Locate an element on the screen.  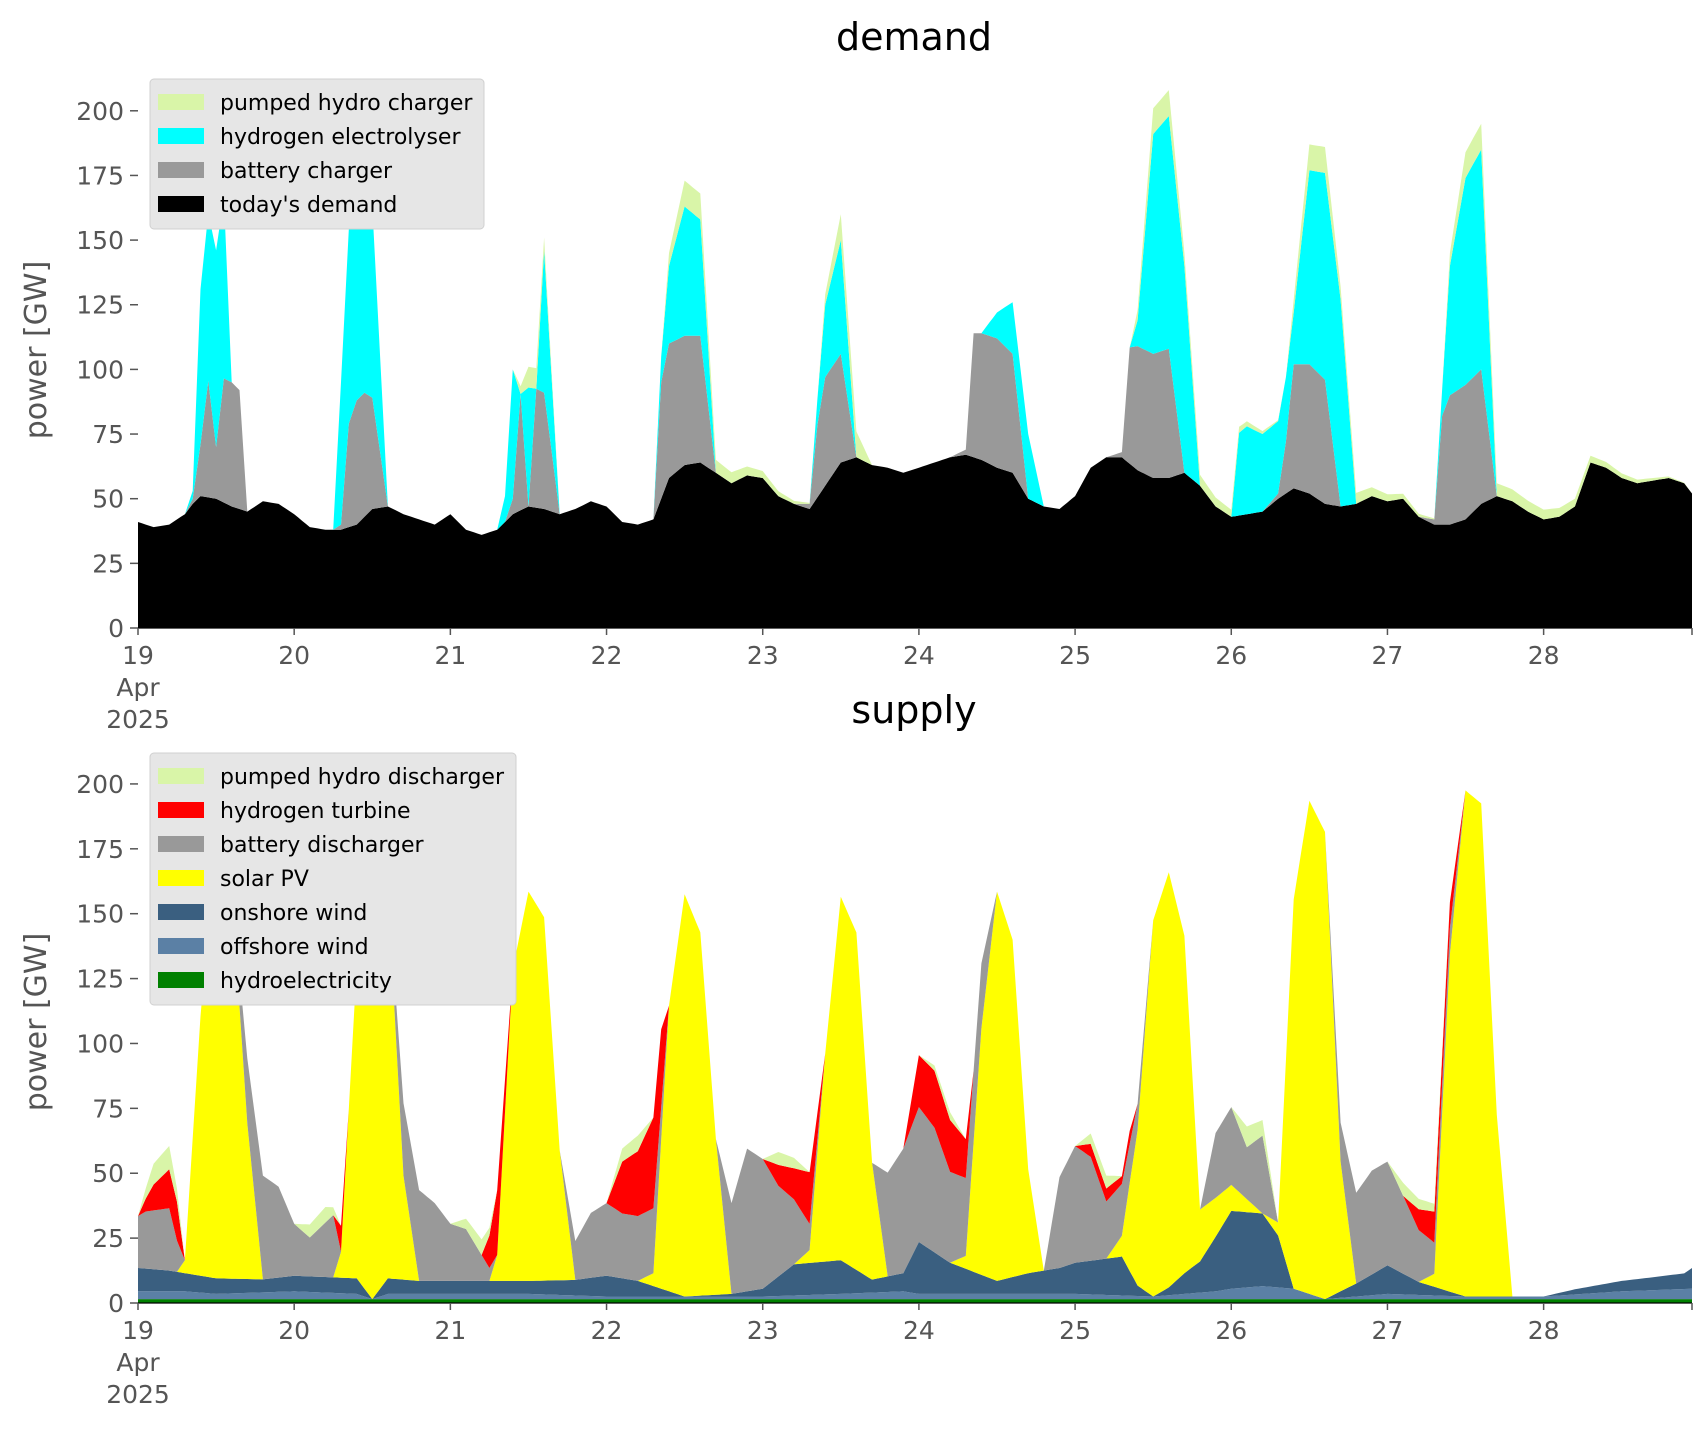
supply-chart-series-hydroelectricity is located at coordinates (915, 1301).